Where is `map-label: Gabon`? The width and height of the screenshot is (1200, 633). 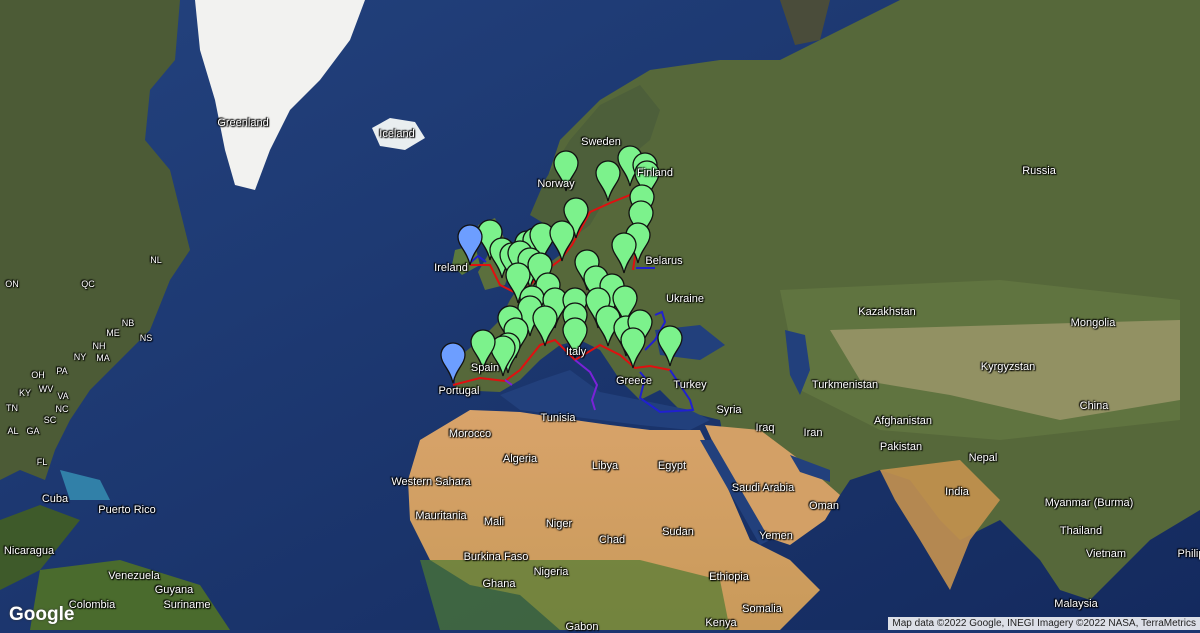 map-label: Gabon is located at coordinates (582, 627).